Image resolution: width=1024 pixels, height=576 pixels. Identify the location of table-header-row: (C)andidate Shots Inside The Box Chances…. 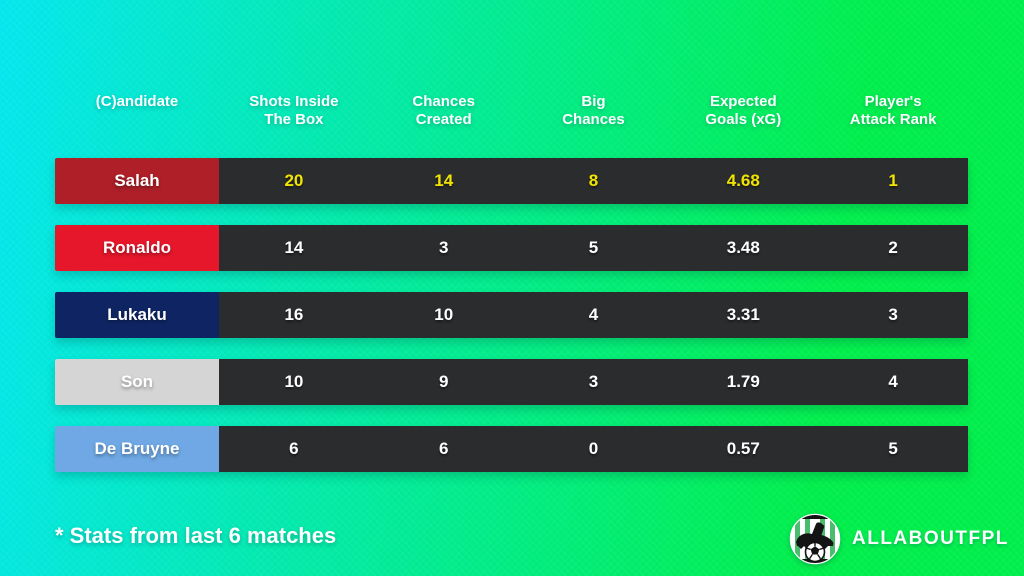
(511, 111).